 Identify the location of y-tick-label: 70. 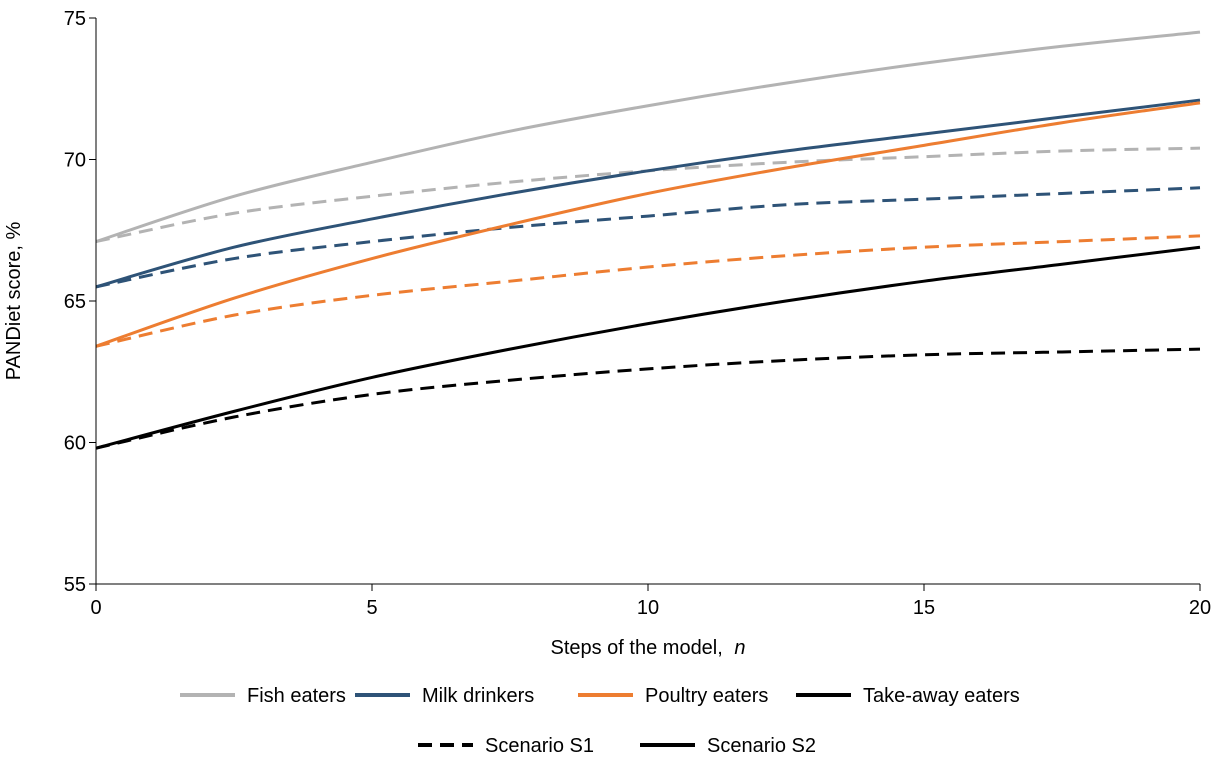
(75, 161).